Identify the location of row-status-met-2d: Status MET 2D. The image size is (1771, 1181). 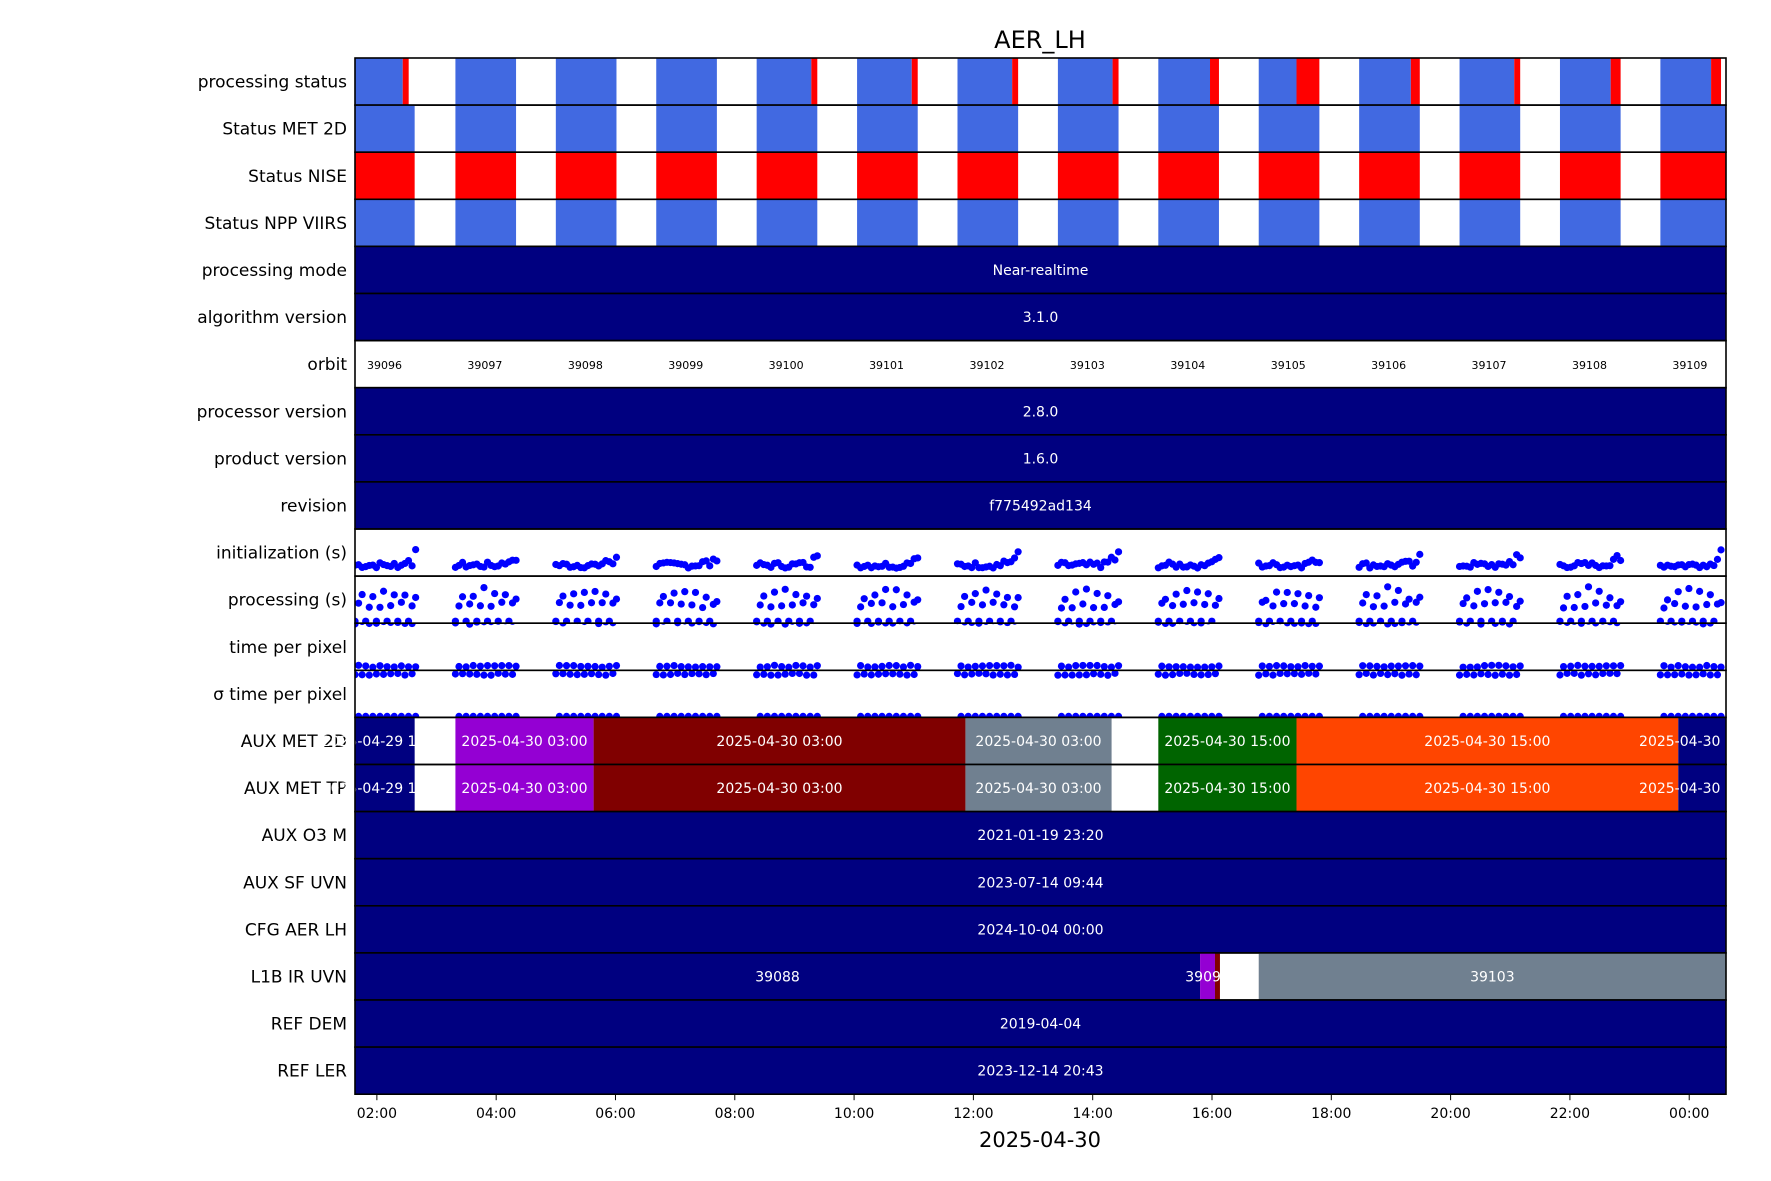
(974, 128).